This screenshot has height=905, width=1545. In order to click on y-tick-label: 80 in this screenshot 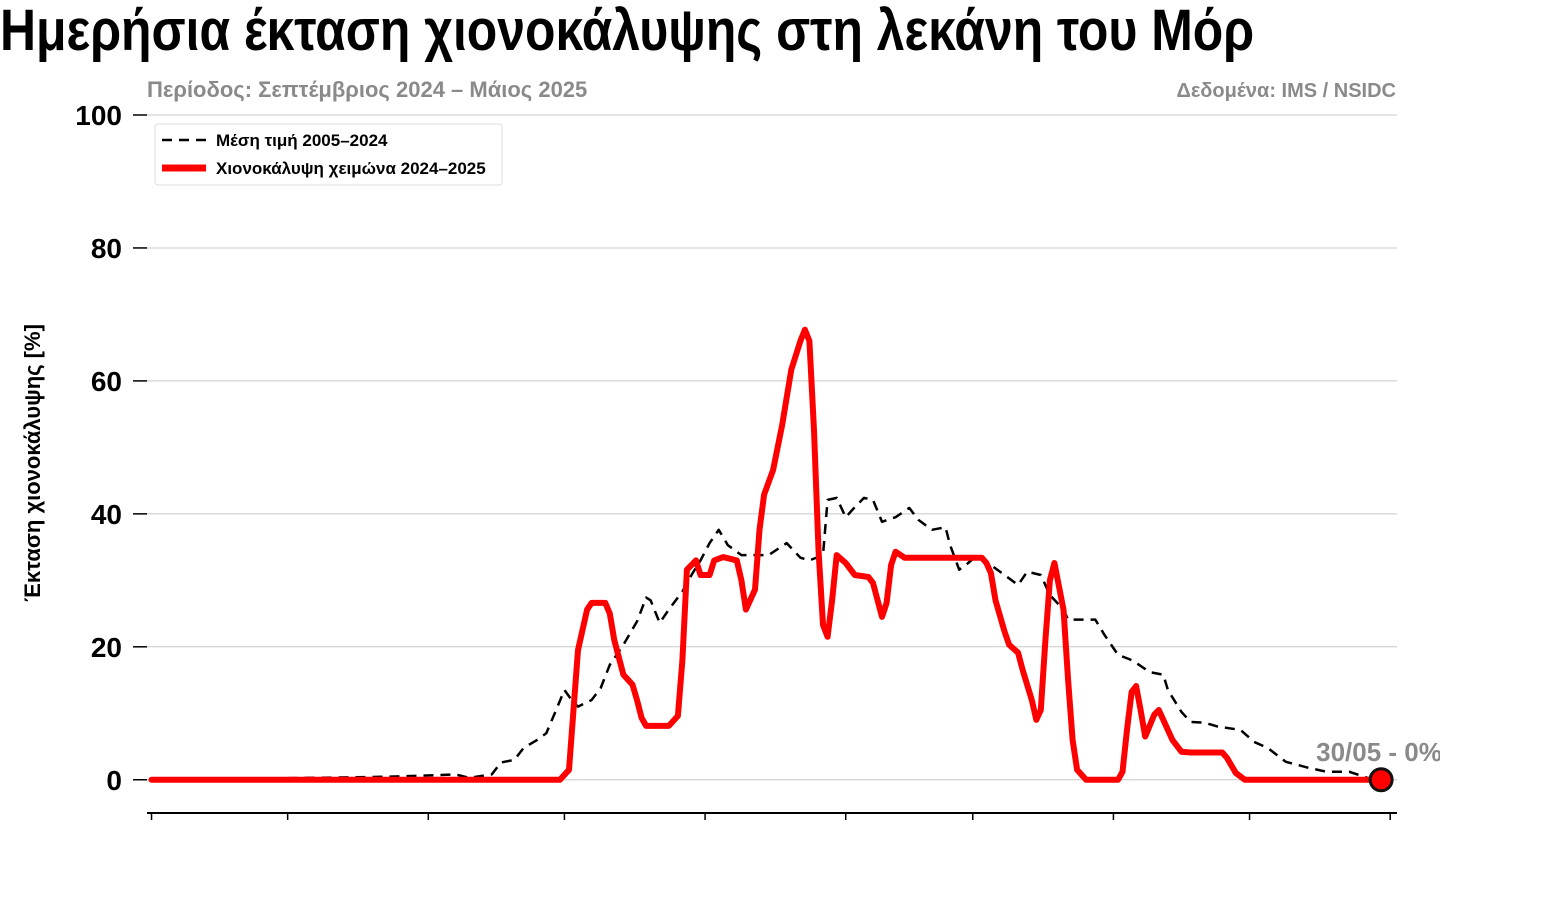, I will do `click(106, 248)`.